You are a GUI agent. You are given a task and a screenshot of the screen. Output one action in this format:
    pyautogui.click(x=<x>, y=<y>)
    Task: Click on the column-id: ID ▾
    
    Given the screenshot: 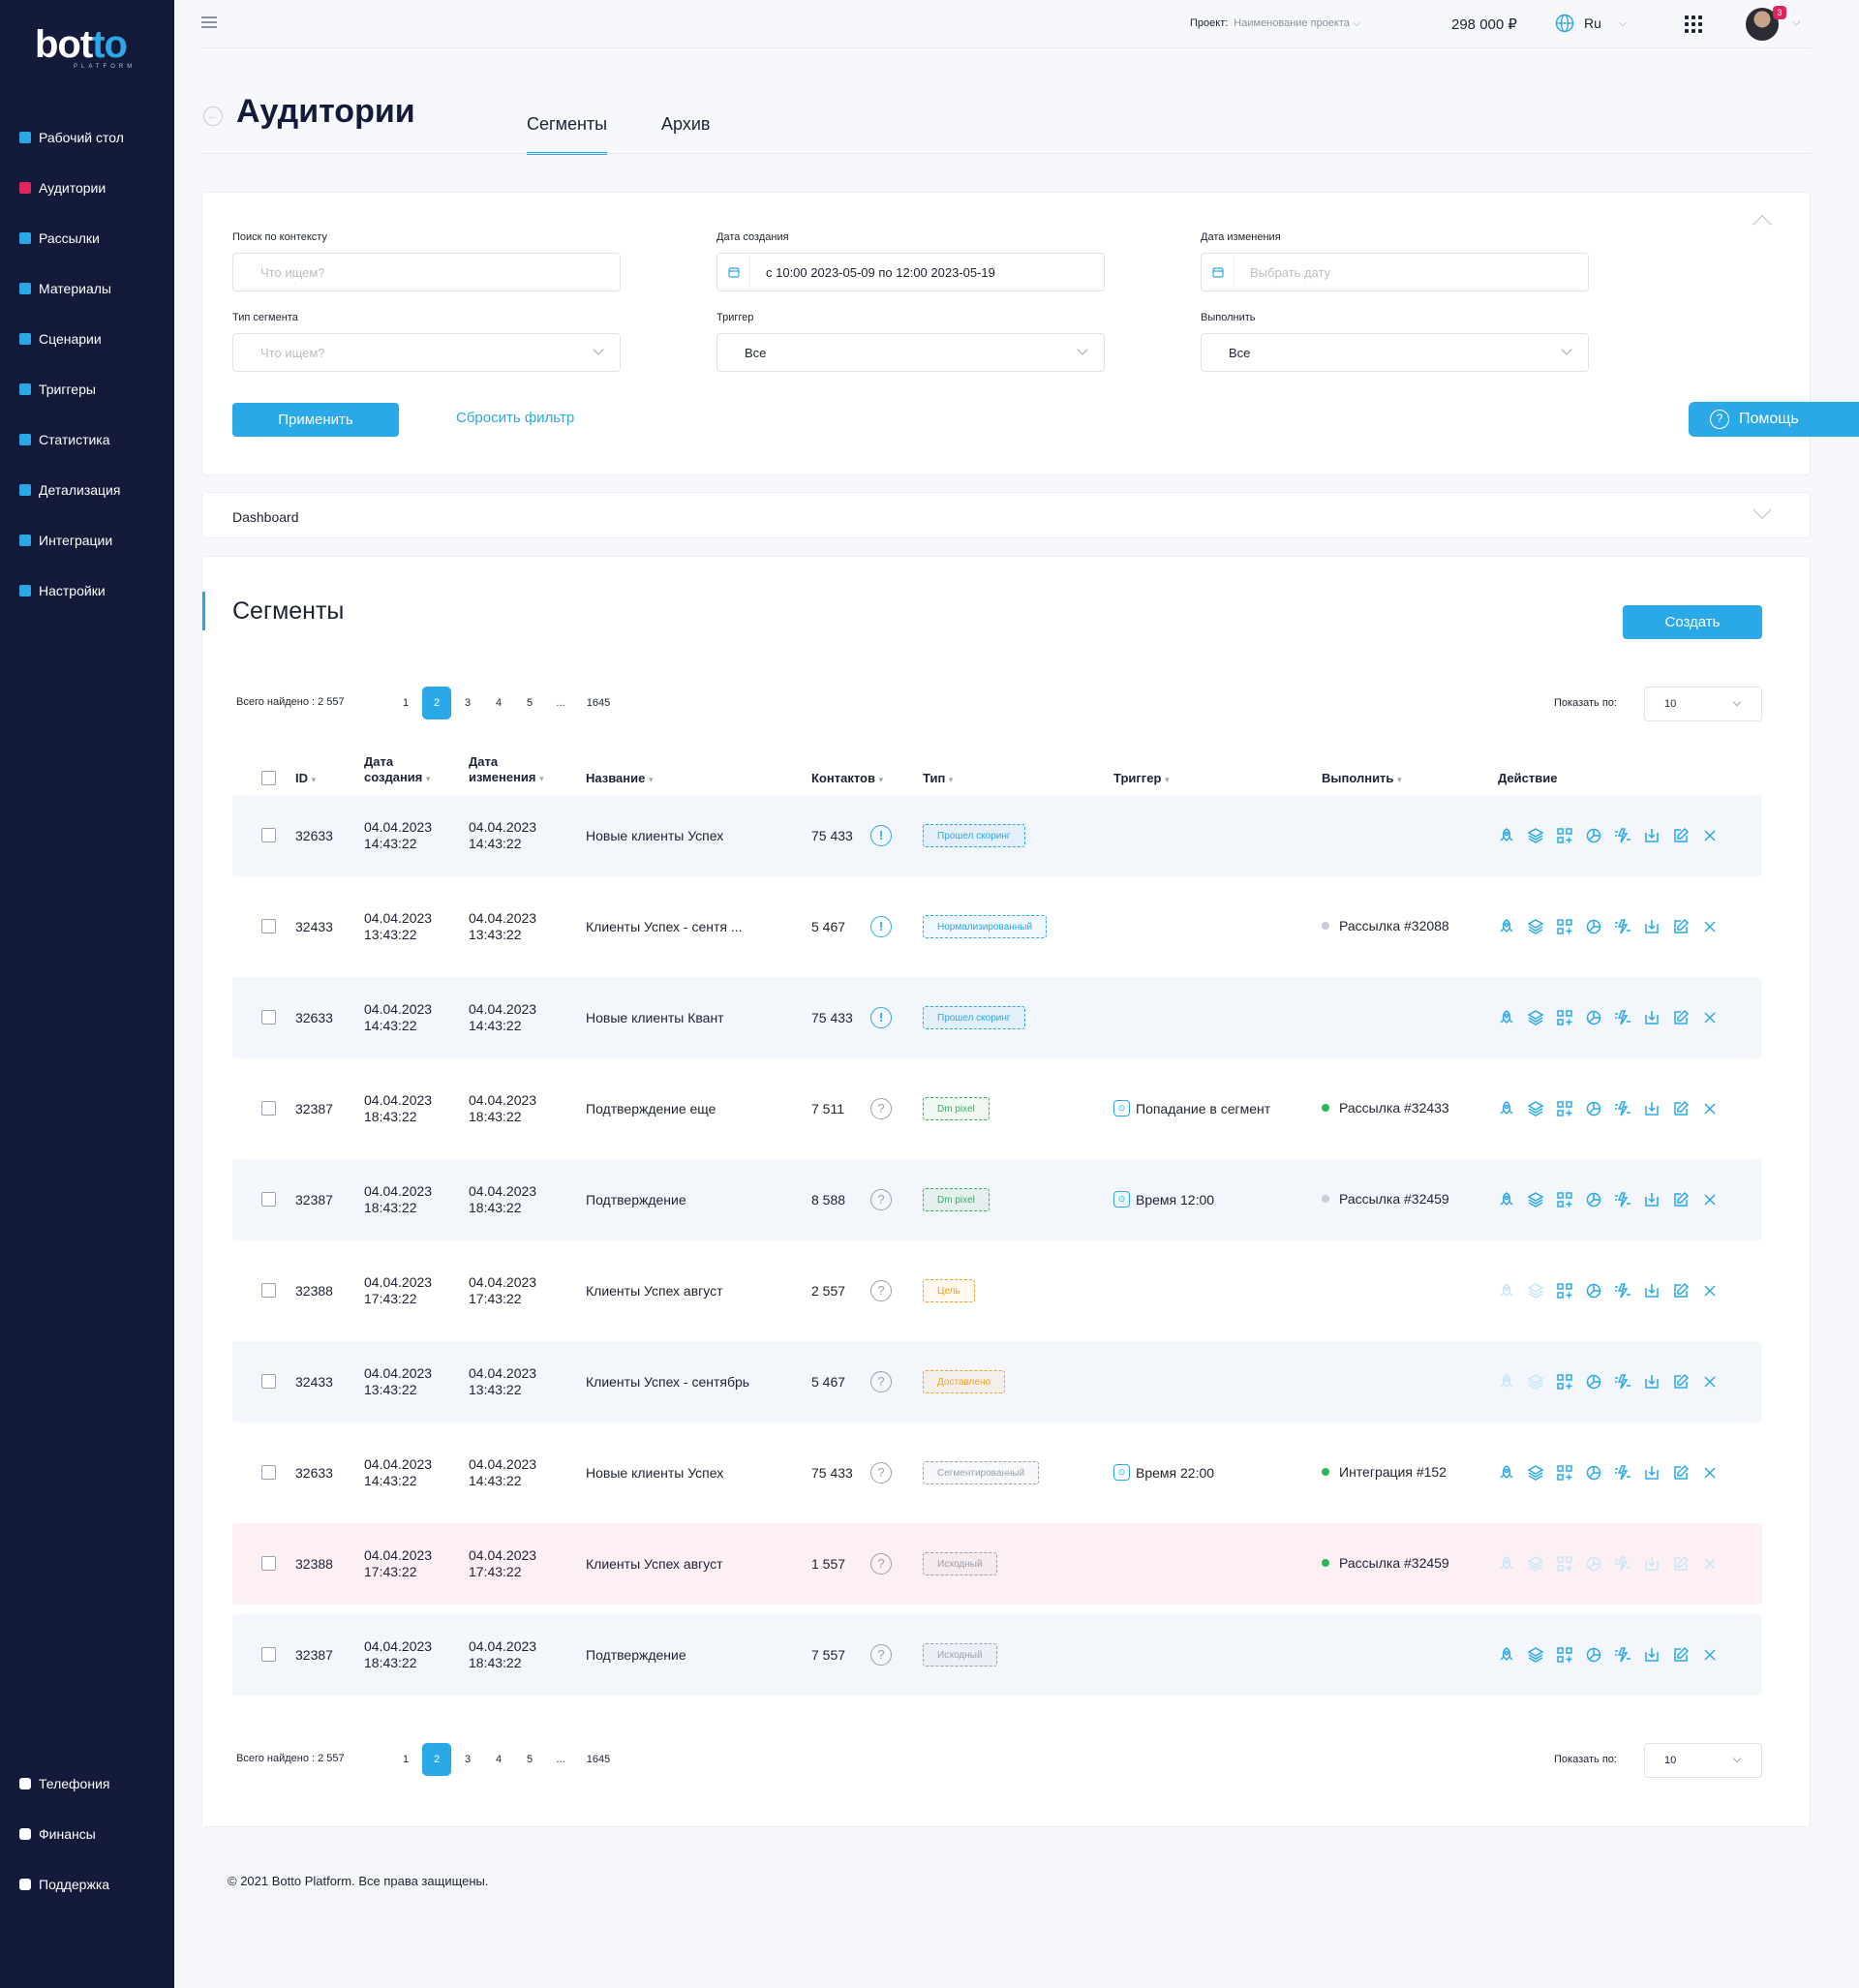 What is the action you would take?
    pyautogui.click(x=306, y=778)
    